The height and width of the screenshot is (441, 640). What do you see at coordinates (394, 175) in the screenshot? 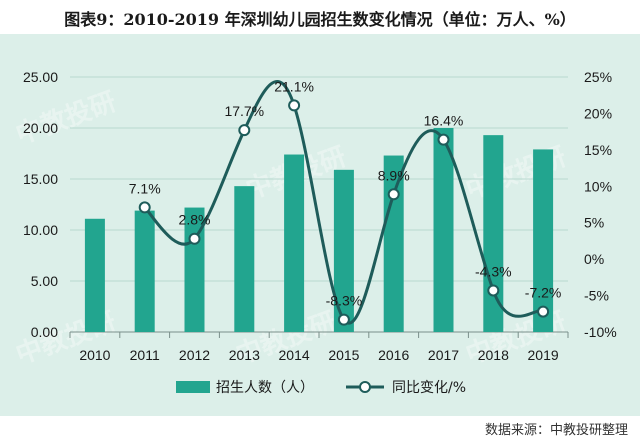
I see `data-label: 8.9%` at bounding box center [394, 175].